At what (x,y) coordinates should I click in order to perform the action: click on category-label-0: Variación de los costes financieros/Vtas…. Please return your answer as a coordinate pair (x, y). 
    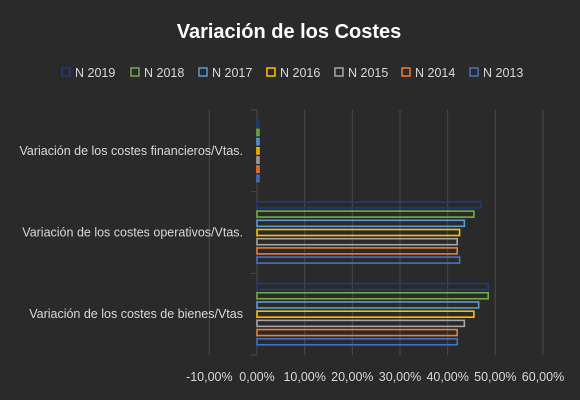
    Looking at the image, I should click on (132, 151).